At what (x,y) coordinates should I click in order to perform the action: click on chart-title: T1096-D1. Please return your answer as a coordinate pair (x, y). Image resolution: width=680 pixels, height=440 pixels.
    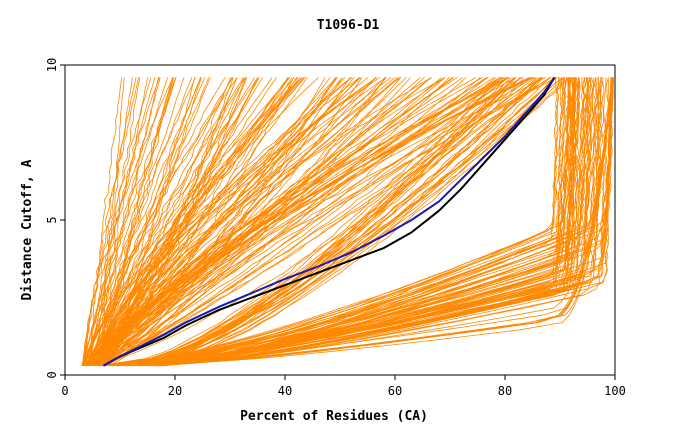
    Looking at the image, I should click on (348, 25).